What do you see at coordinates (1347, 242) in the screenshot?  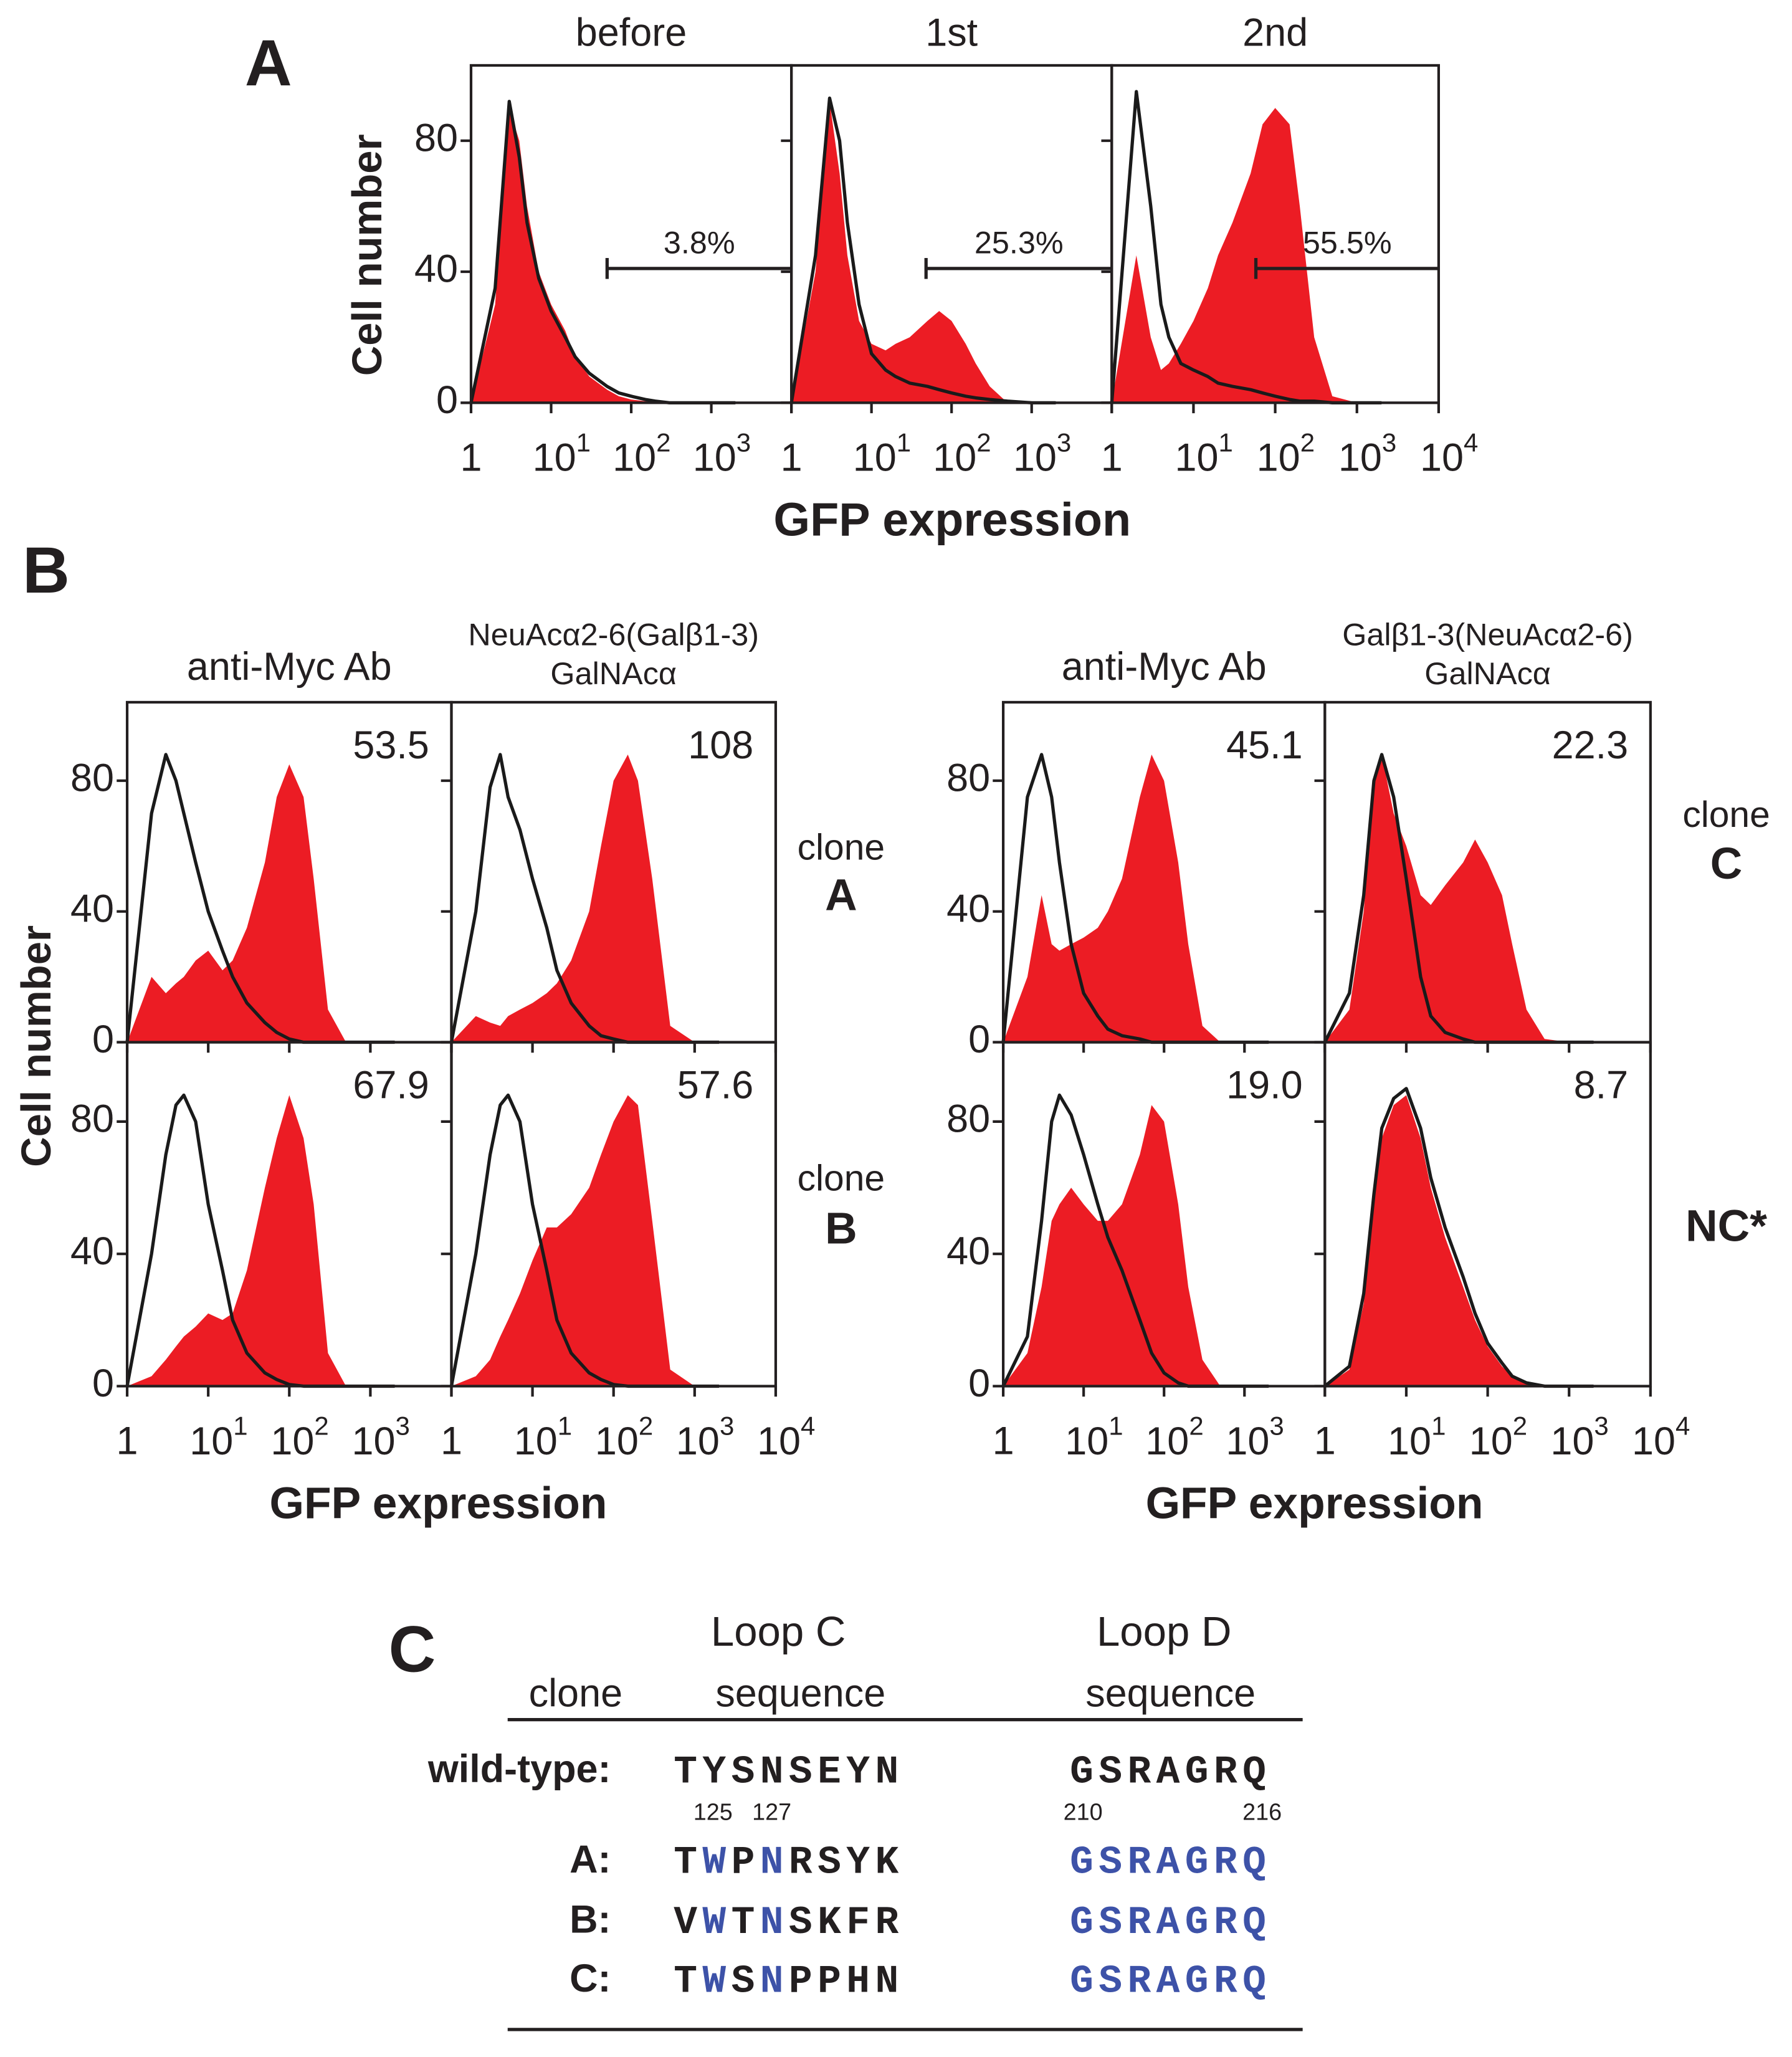 I see `gate-label: 55.5%` at bounding box center [1347, 242].